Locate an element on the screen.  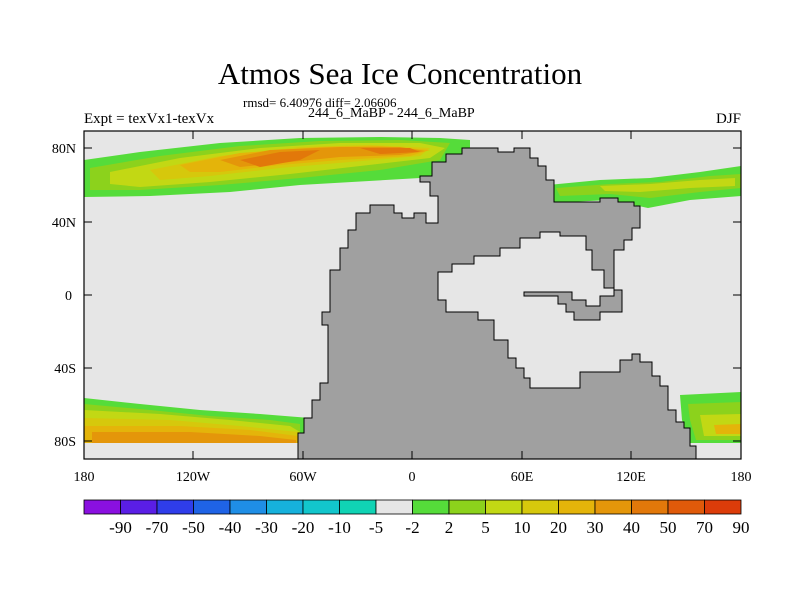
season-label: DJF is located at coordinates (728, 119).